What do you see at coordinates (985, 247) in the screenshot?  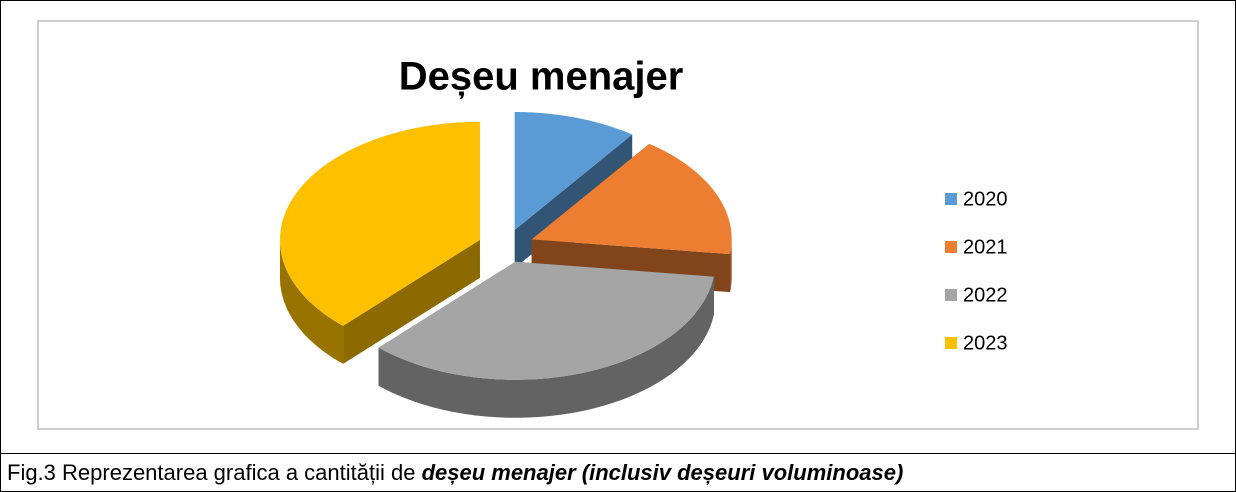 I see `legend-label: 2021` at bounding box center [985, 247].